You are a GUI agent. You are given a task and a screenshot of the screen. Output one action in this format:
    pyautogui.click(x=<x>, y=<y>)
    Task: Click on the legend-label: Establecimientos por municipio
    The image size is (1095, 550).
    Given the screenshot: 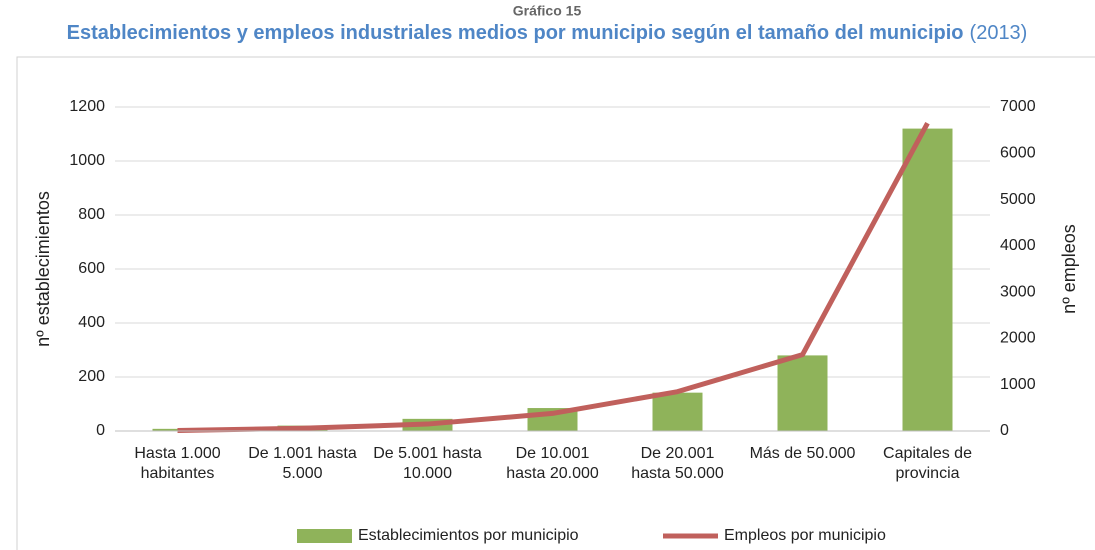 What is the action you would take?
    pyautogui.click(x=468, y=535)
    